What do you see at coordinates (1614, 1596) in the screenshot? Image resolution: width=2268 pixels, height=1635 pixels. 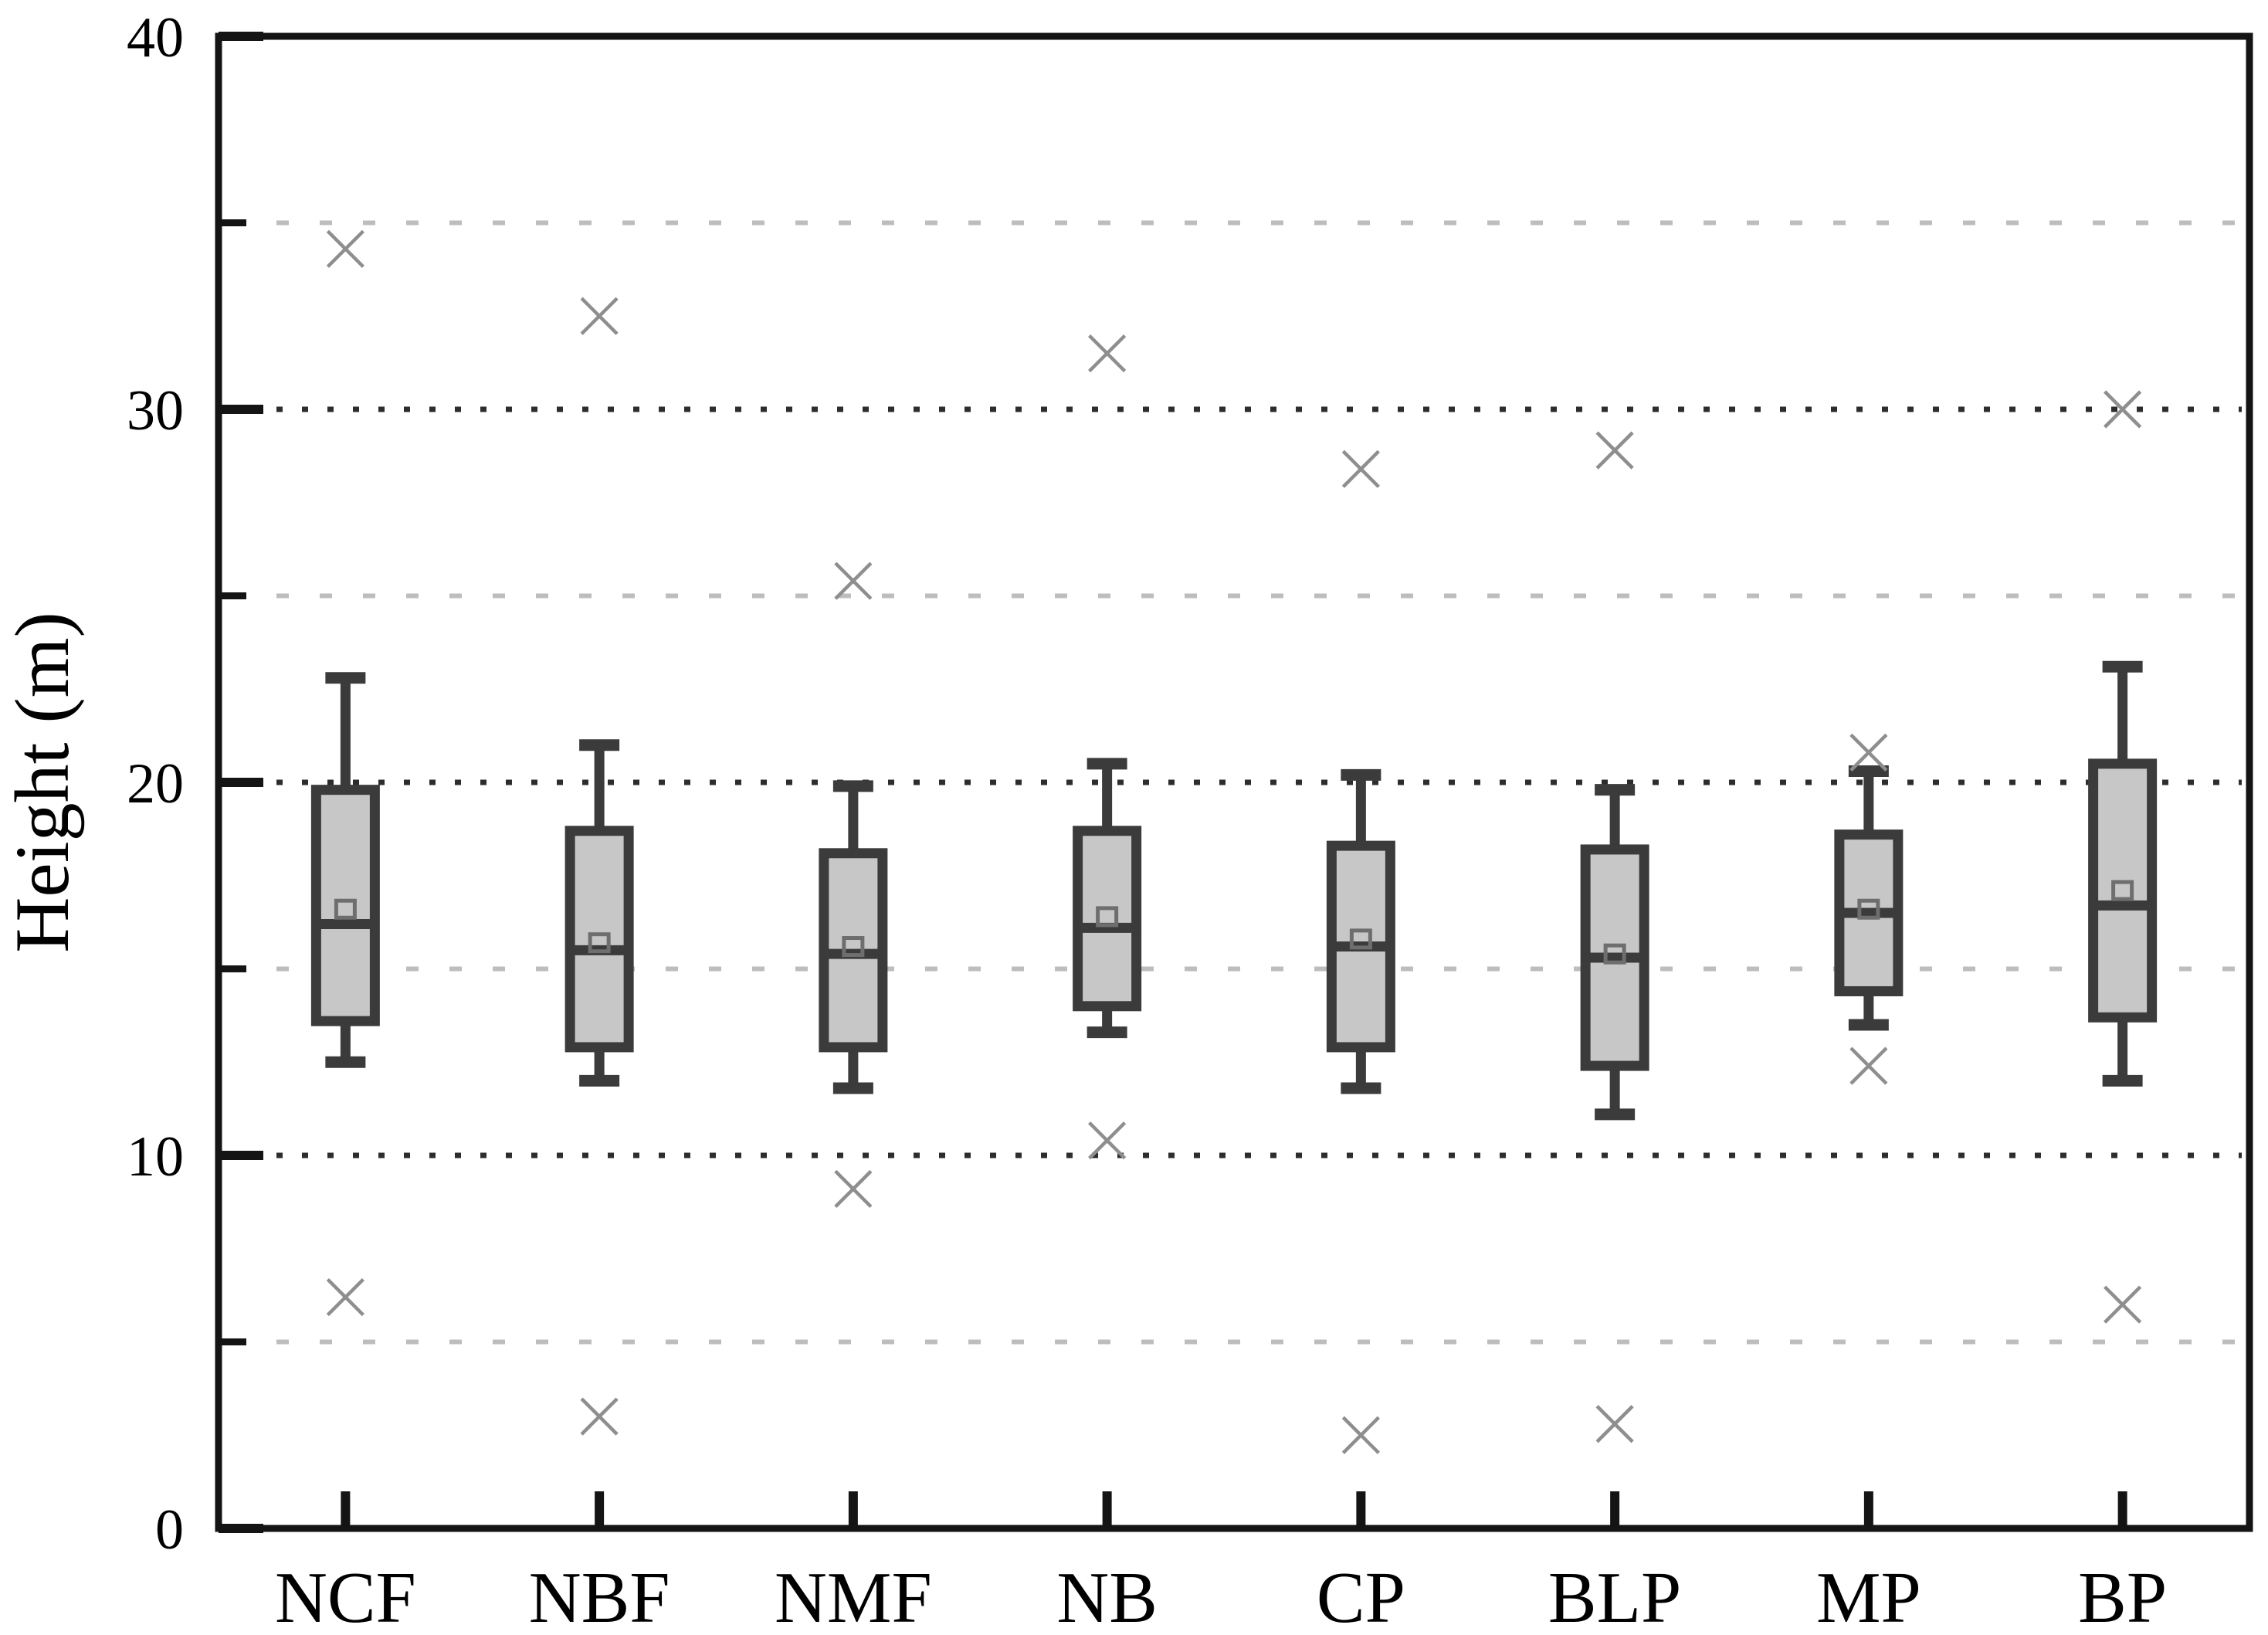 I see `x-category-label-BLP: BLP` at bounding box center [1614, 1596].